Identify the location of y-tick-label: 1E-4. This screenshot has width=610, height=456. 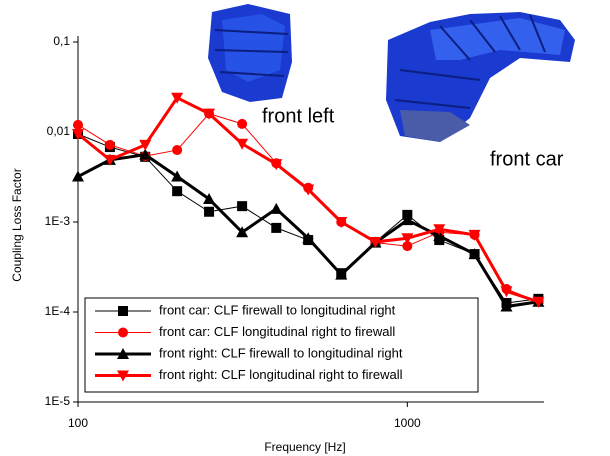
(58, 311).